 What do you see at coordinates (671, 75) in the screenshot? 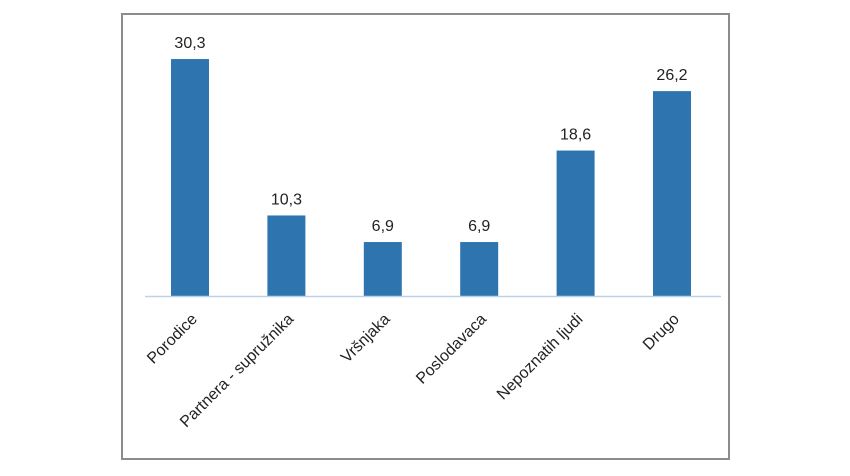
I see `value-label-6: 26,2` at bounding box center [671, 75].